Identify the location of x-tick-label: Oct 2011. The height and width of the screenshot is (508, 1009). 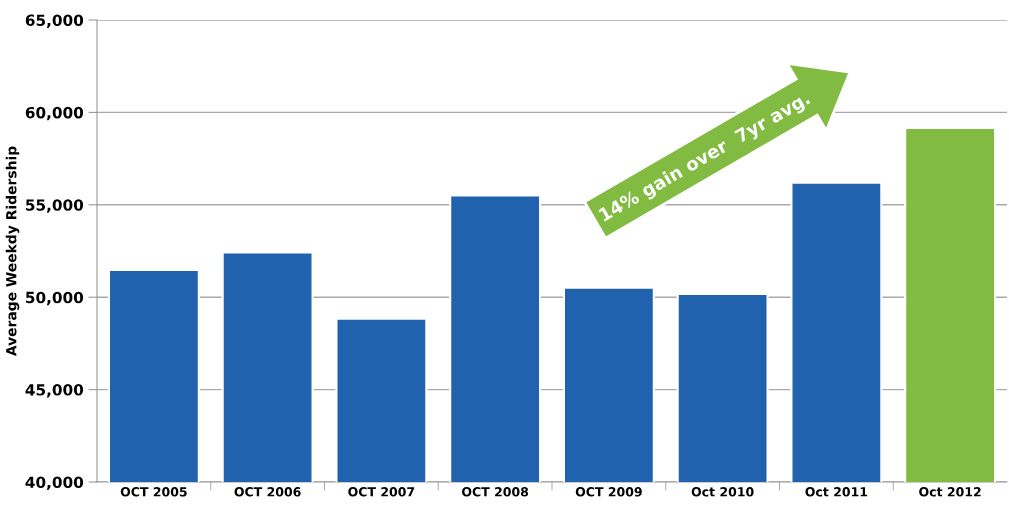
(836, 492).